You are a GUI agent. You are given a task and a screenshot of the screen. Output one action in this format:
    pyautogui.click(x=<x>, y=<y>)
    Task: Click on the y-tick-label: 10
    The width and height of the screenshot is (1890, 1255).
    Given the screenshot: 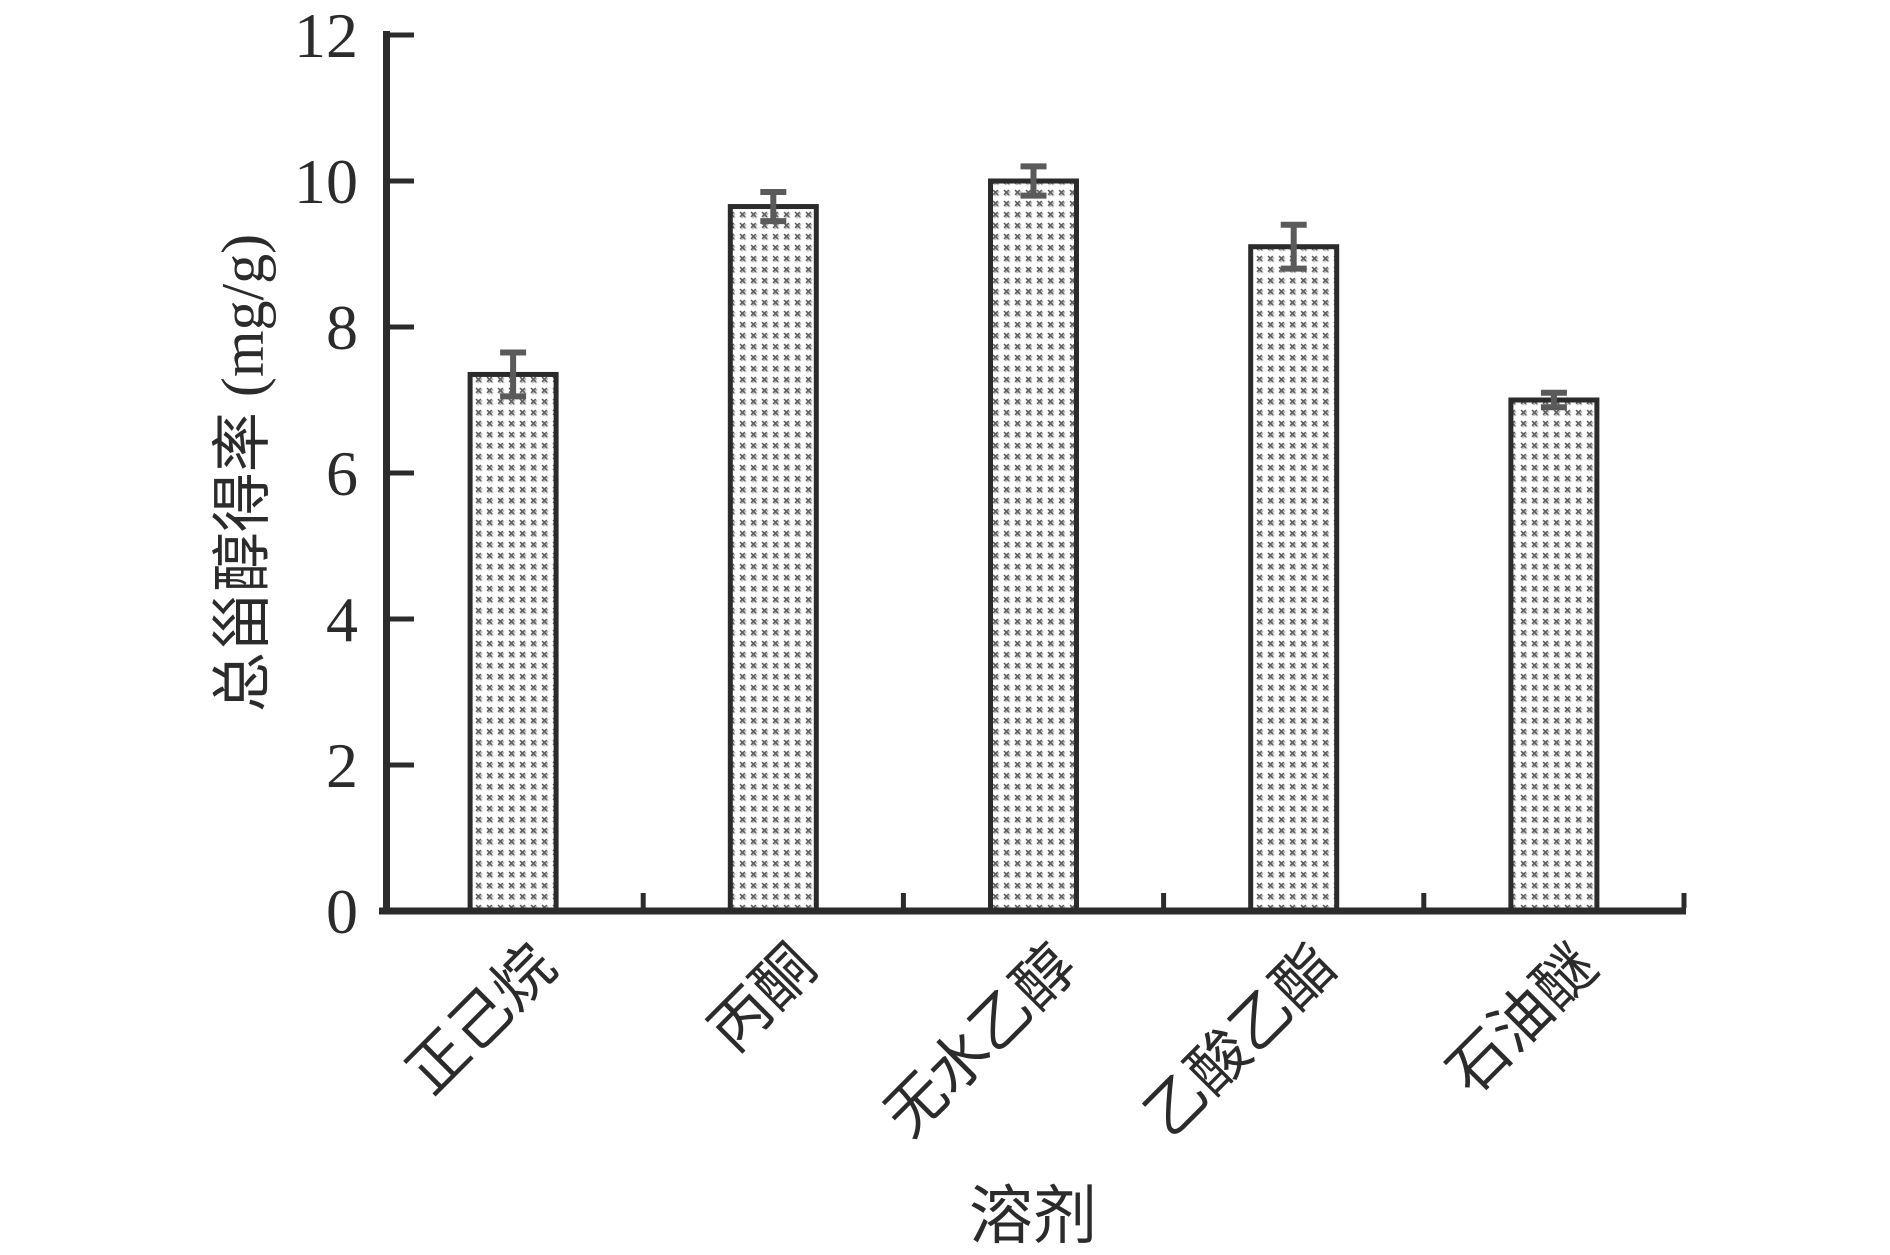 What is the action you would take?
    pyautogui.click(x=326, y=181)
    